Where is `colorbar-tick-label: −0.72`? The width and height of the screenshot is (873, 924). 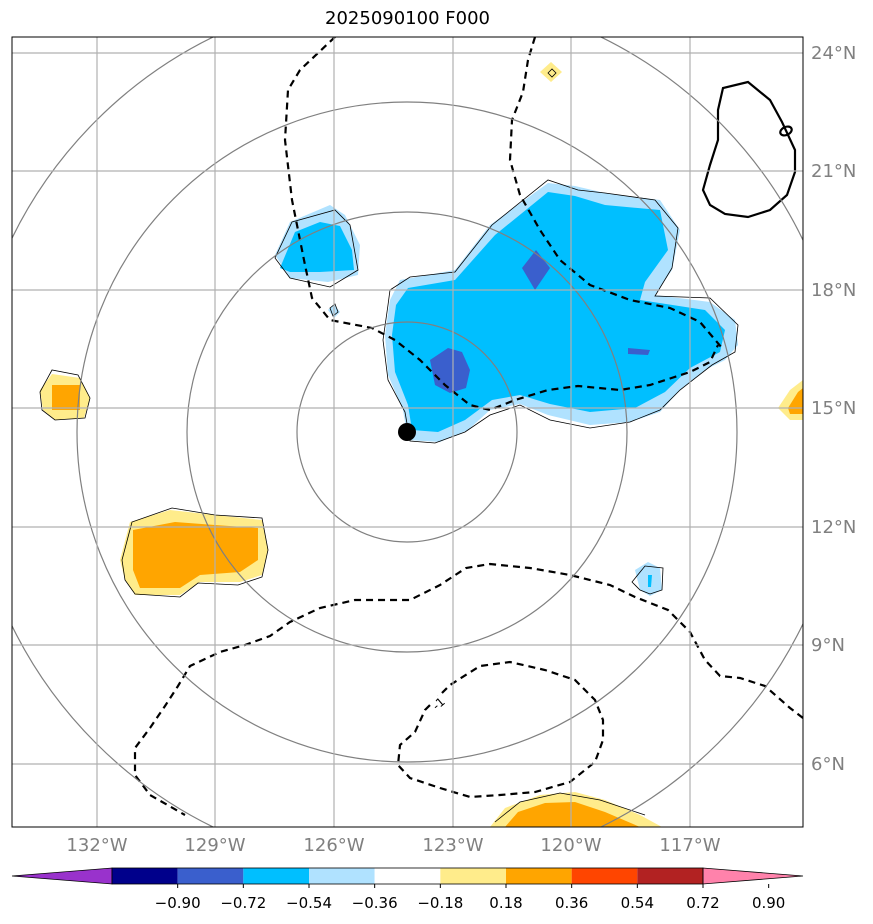
colorbar-tick-label: −0.72 is located at coordinates (243, 903).